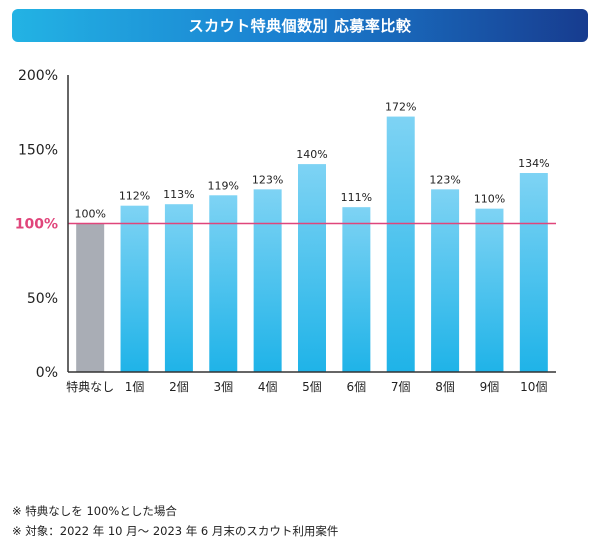 The width and height of the screenshot is (600, 551). Describe the element at coordinates (490, 387) in the screenshot. I see `x-tick-label: 9個` at that location.